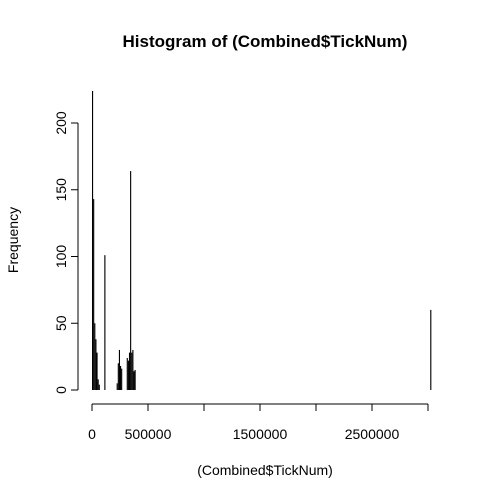 This screenshot has height=500, width=493. I want to click on x-tick-label: 0, so click(92, 434).